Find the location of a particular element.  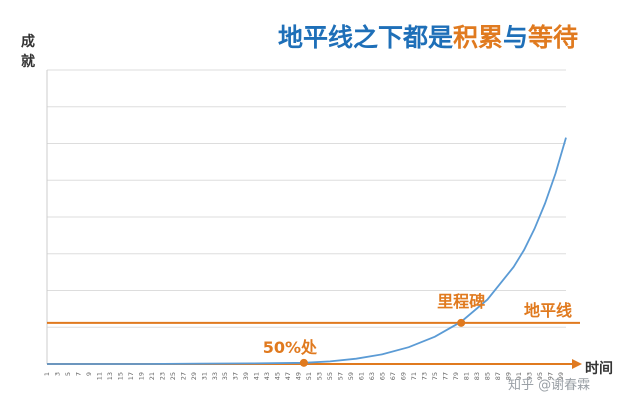

x-tick-label: 59 is located at coordinates (351, 376).